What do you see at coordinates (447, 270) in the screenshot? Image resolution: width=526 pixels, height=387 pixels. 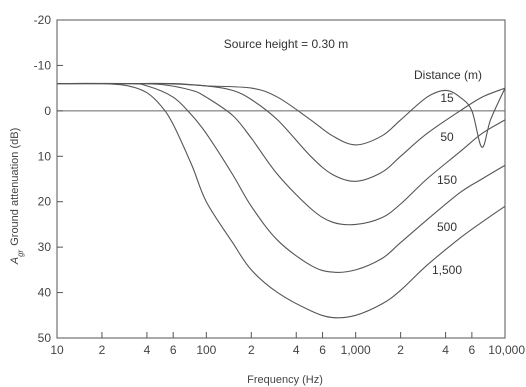 I see `series-label: 1,500` at bounding box center [447, 270].